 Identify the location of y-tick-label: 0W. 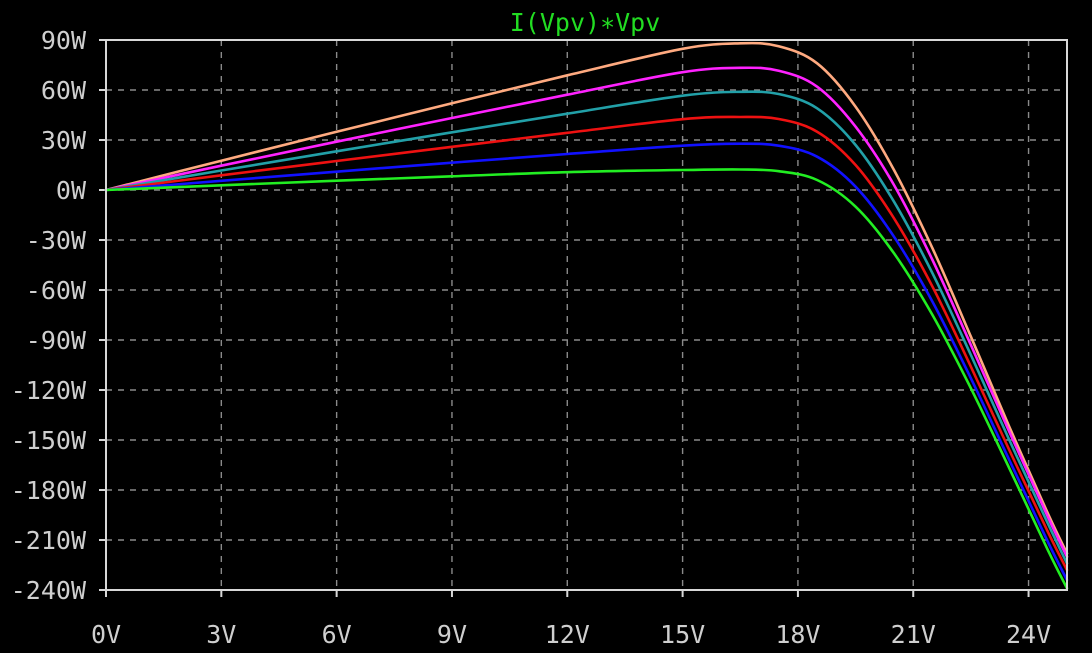
(71, 190).